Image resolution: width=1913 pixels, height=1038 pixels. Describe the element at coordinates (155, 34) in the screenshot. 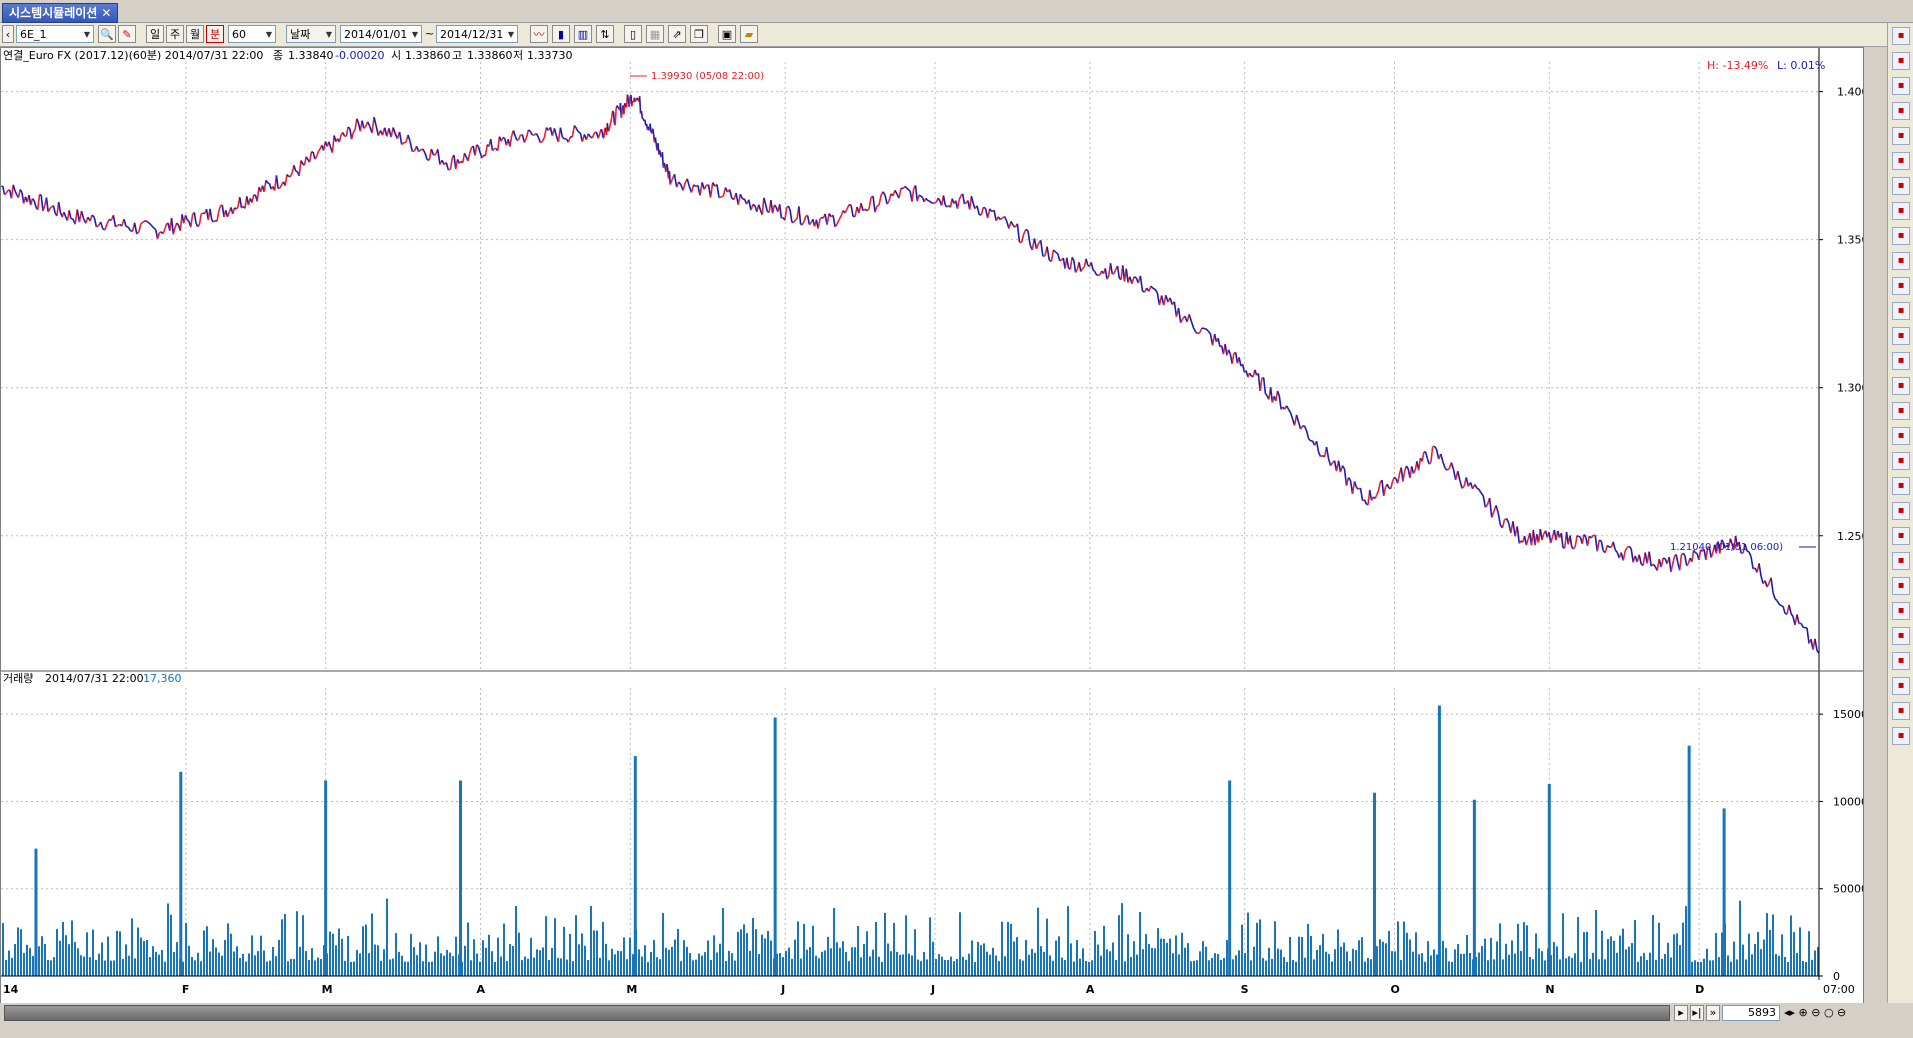

I see `period-day-button: 일` at that location.